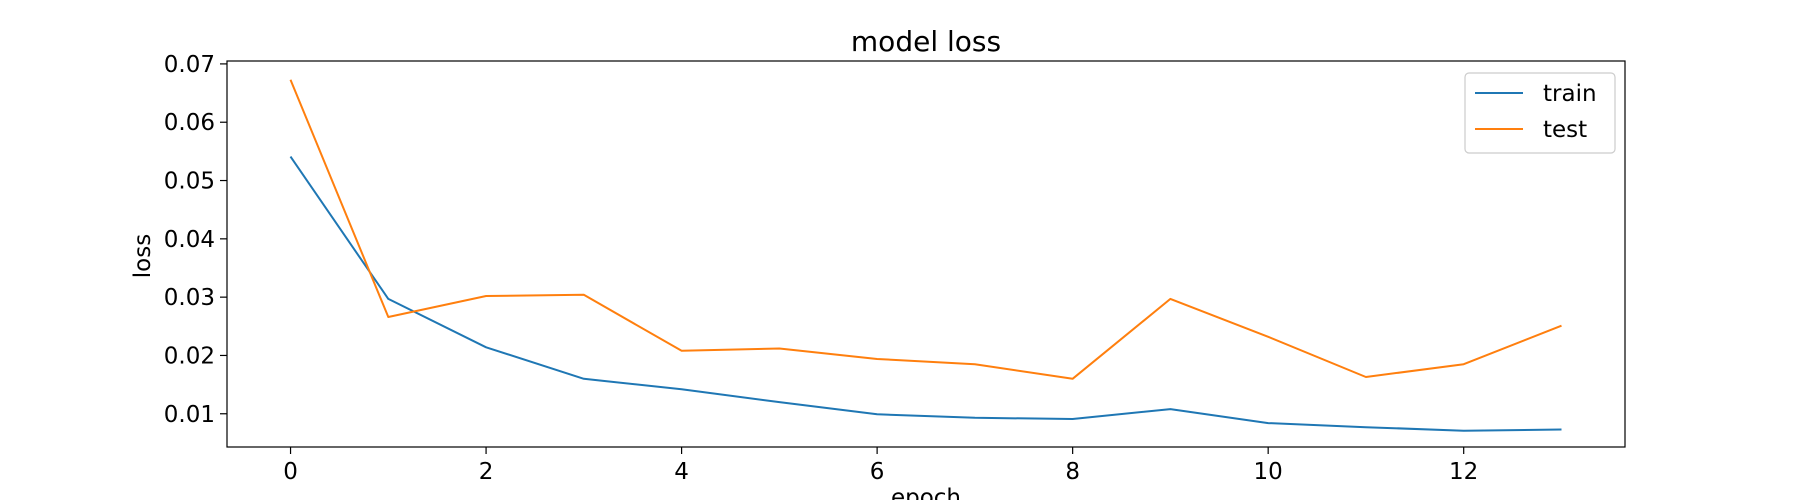 The width and height of the screenshot is (1800, 500). I want to click on y-tick-label: 0.04, so click(189, 240).